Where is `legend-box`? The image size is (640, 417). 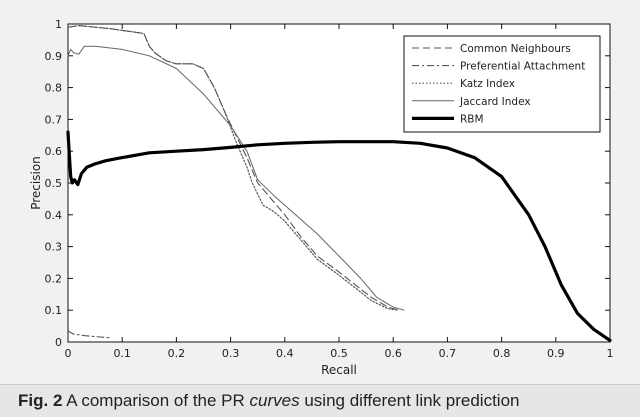 legend-box is located at coordinates (502, 84).